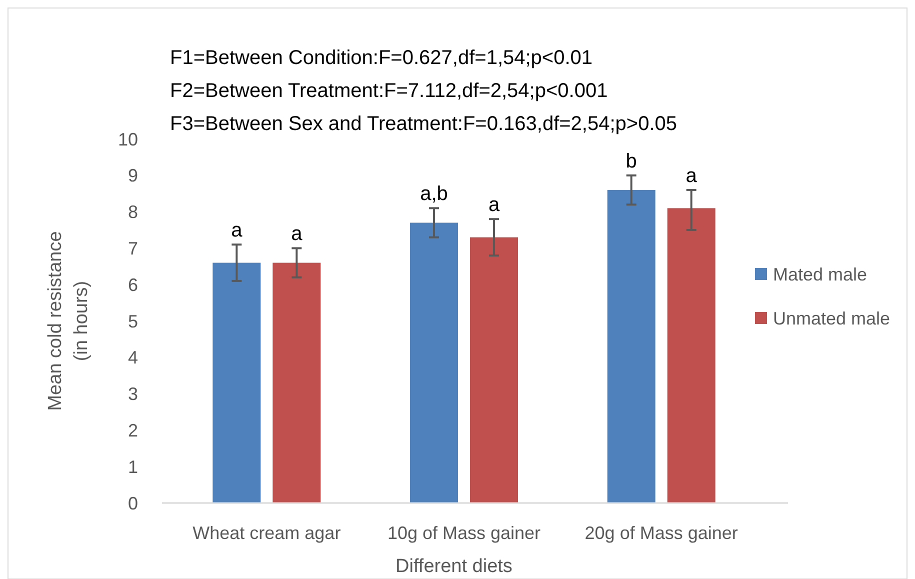 The width and height of the screenshot is (915, 579). Describe the element at coordinates (464, 533) in the screenshot. I see `x-tick-label: 10g of Mass gainer` at that location.